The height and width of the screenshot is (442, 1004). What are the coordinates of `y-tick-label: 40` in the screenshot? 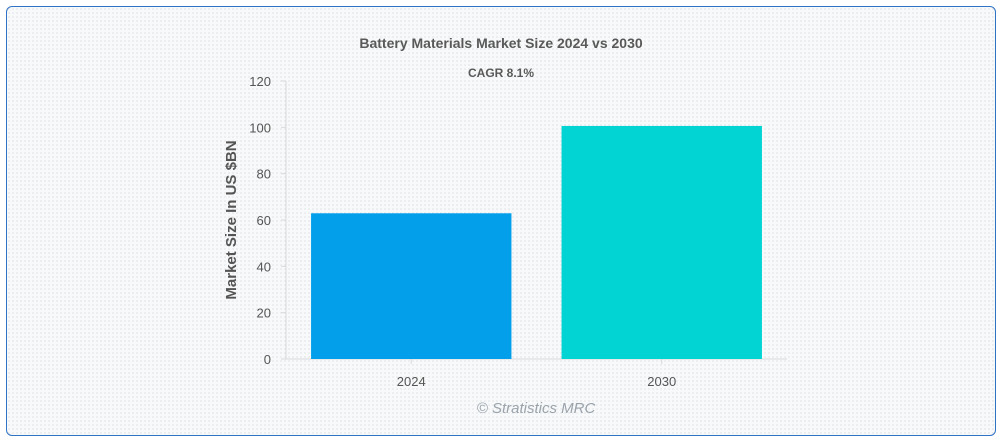 It's located at (264, 266).